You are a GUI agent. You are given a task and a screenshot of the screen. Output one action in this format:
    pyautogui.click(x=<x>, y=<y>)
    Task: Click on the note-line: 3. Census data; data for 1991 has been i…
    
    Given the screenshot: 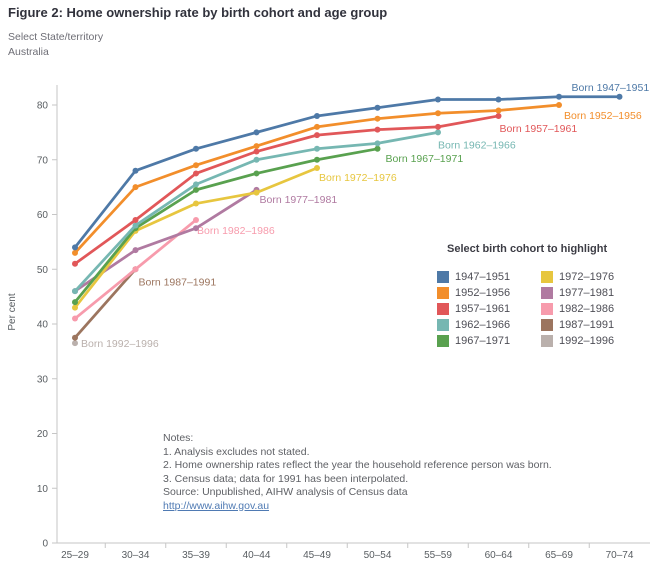 What is the action you would take?
    pyautogui.click(x=286, y=478)
    